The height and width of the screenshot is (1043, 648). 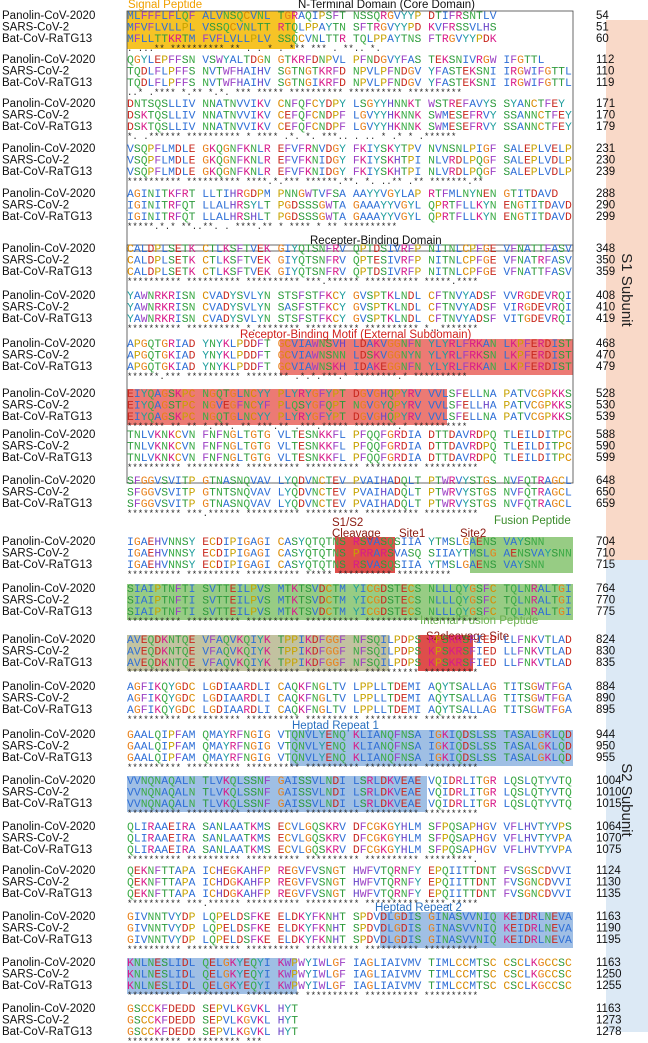 I want to click on position-number: 895, so click(x=605, y=710).